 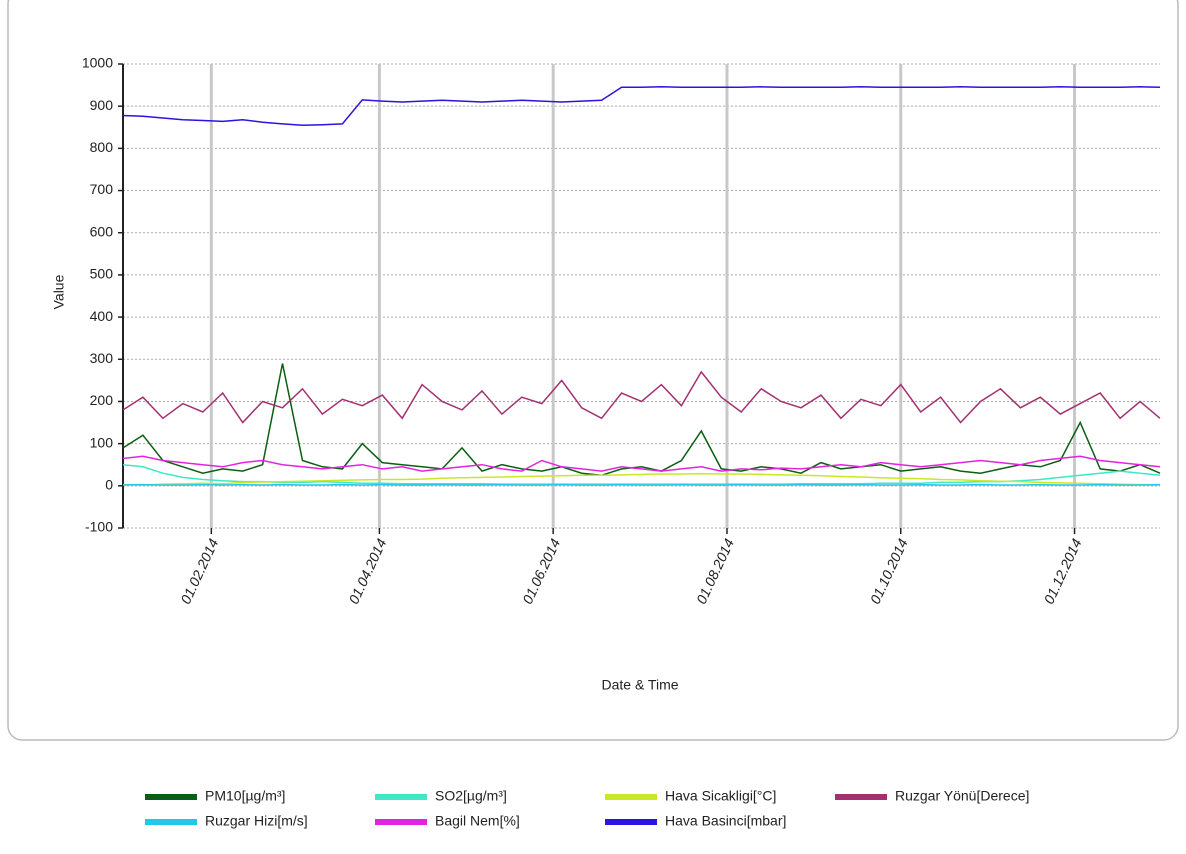 What do you see at coordinates (245, 796) in the screenshot?
I see `legend-label: PM10[µg/m³]` at bounding box center [245, 796].